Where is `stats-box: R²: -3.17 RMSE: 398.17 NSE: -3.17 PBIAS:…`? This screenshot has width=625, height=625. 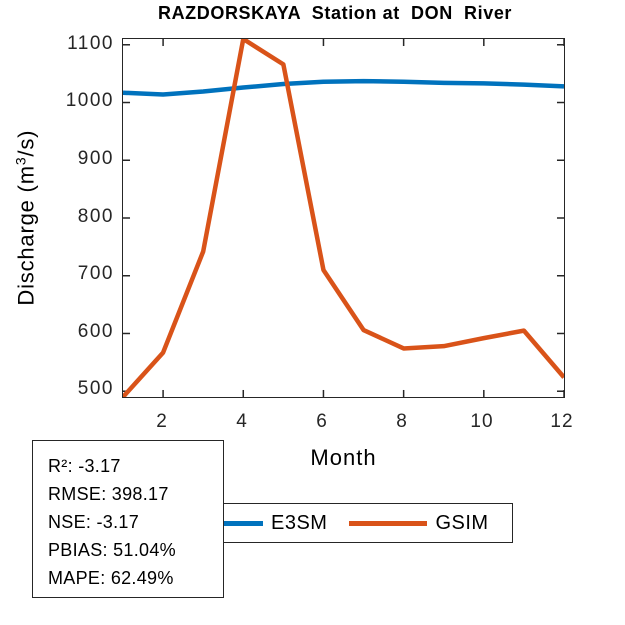 stats-box: R²: -3.17 RMSE: 398.17 NSE: -3.17 PBIAS:… is located at coordinates (128, 519).